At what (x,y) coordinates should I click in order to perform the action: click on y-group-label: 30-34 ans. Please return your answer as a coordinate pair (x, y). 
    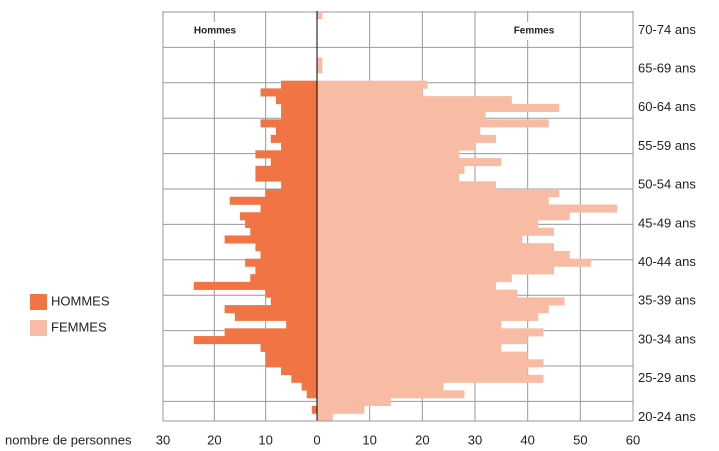
    Looking at the image, I should click on (667, 338).